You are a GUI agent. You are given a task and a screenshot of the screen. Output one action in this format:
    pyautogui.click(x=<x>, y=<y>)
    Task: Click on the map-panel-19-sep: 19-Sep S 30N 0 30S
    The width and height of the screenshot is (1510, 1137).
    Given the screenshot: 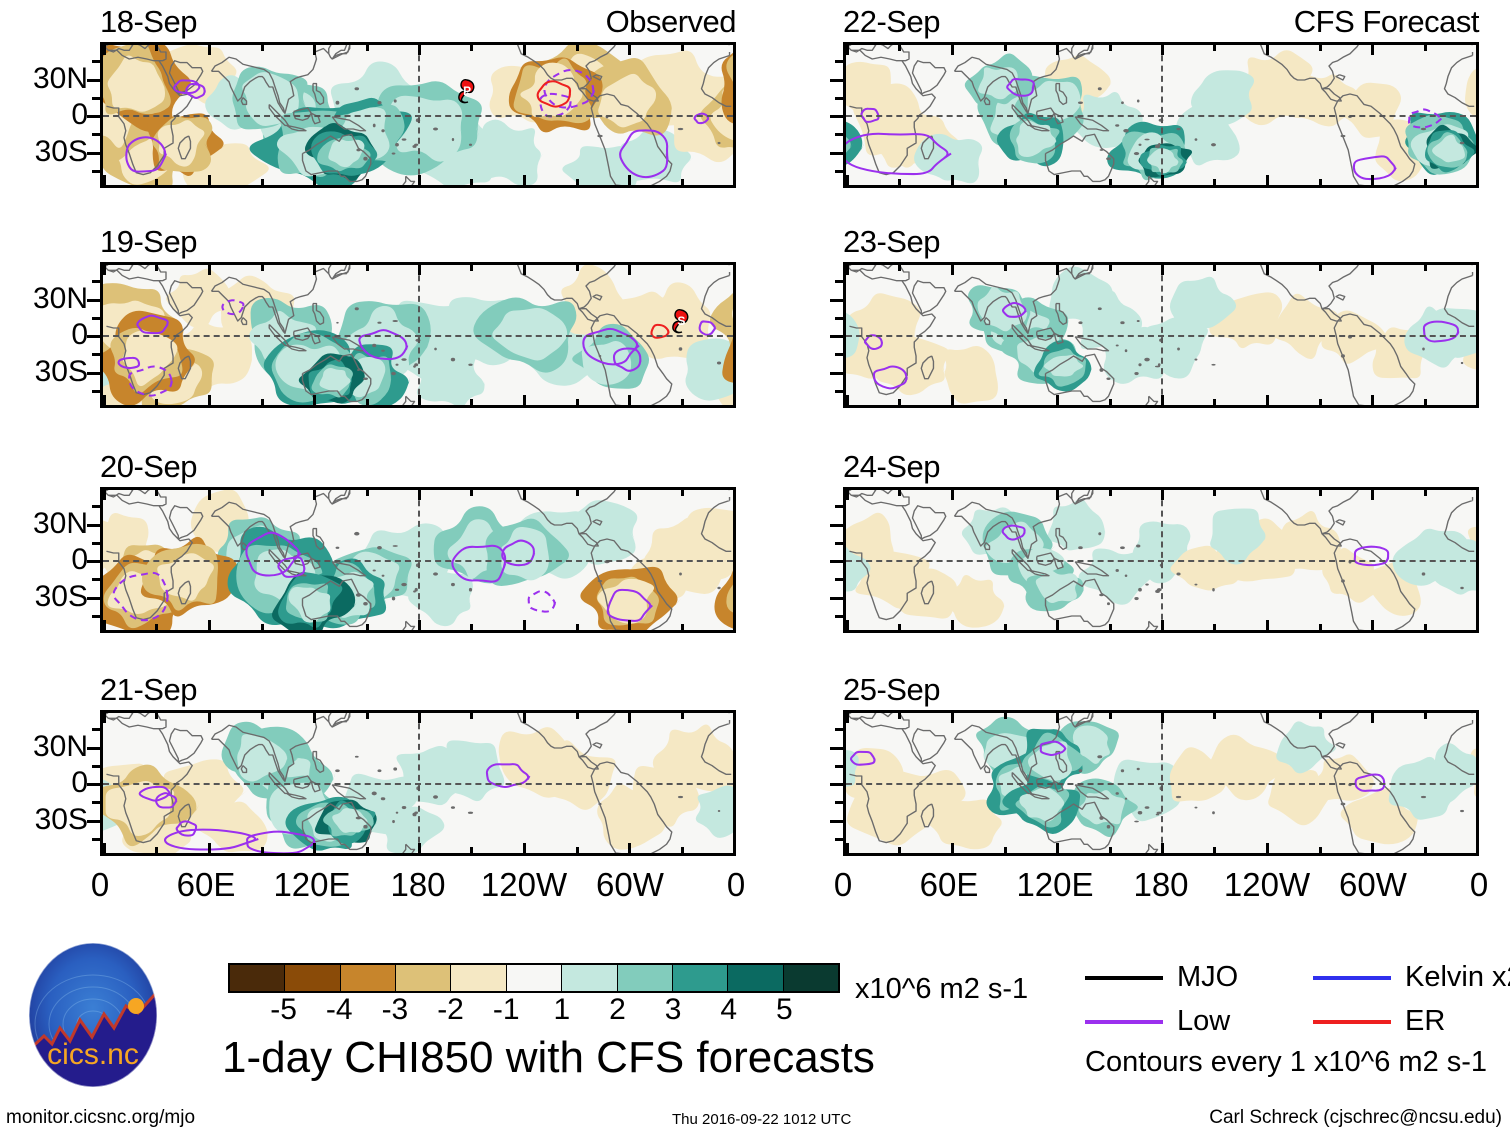 What is the action you would take?
    pyautogui.click(x=384, y=317)
    